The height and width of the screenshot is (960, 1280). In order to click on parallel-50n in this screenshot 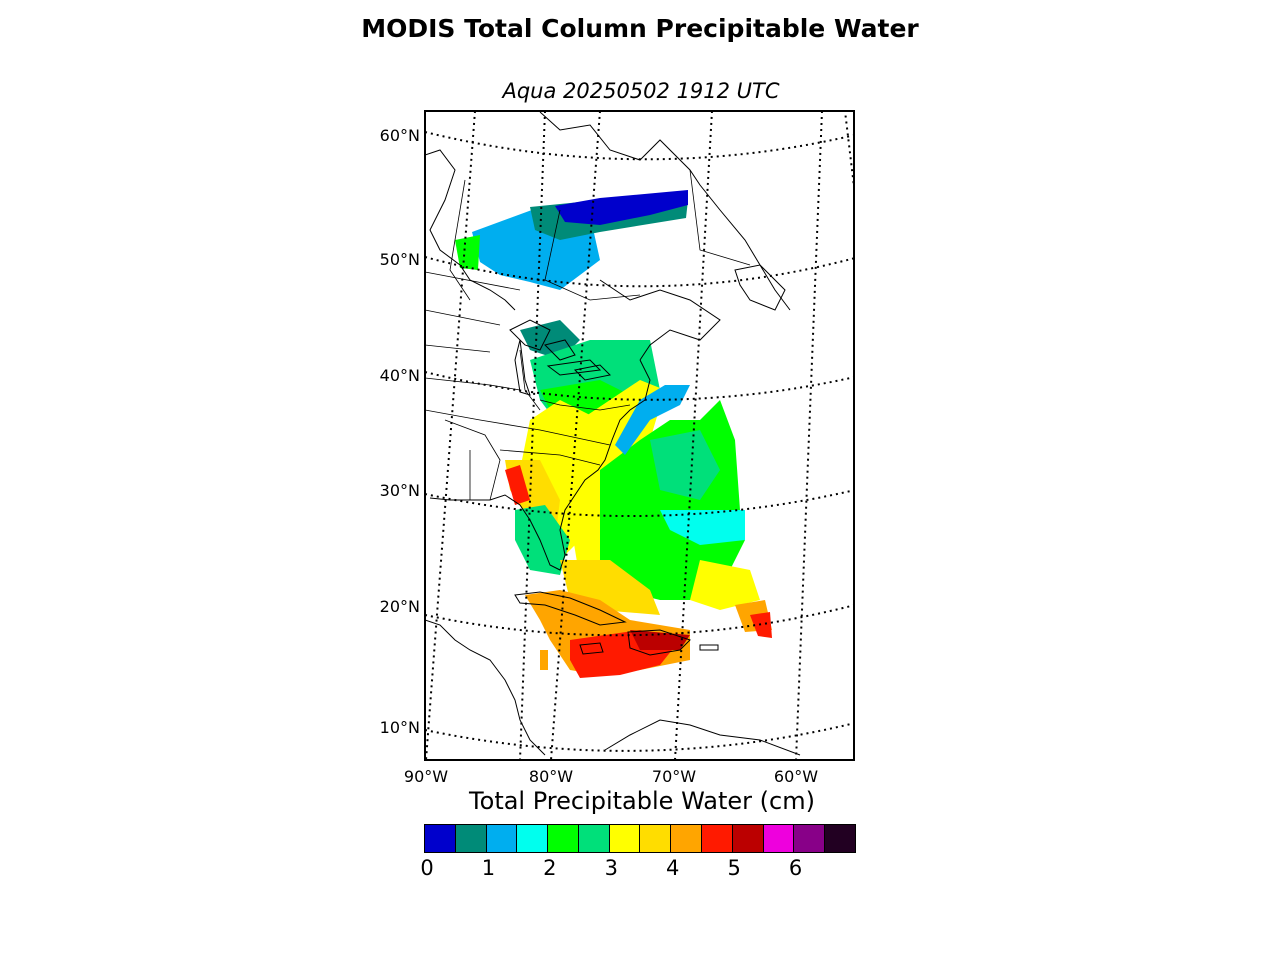, I will do `click(639, 272)`.